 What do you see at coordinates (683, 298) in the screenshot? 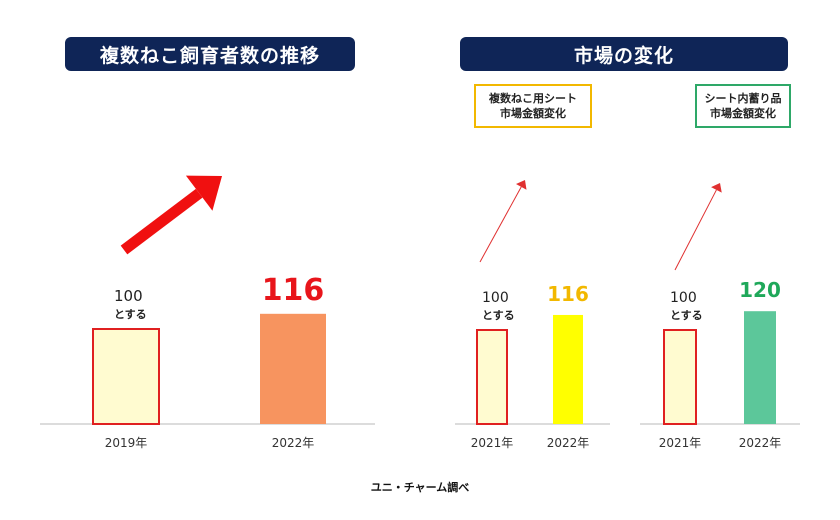
I see `chart3-base-value-label: 100` at bounding box center [683, 298].